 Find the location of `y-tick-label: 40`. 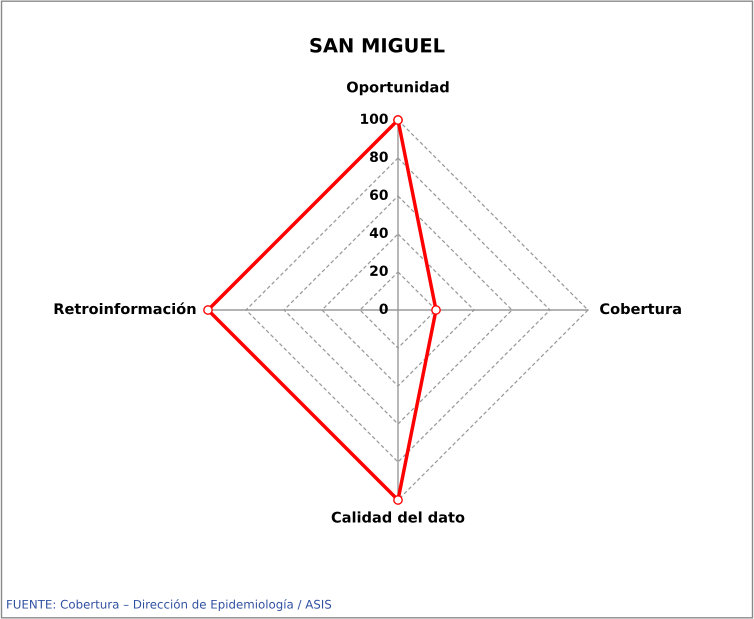

y-tick-label: 40 is located at coordinates (379, 233).